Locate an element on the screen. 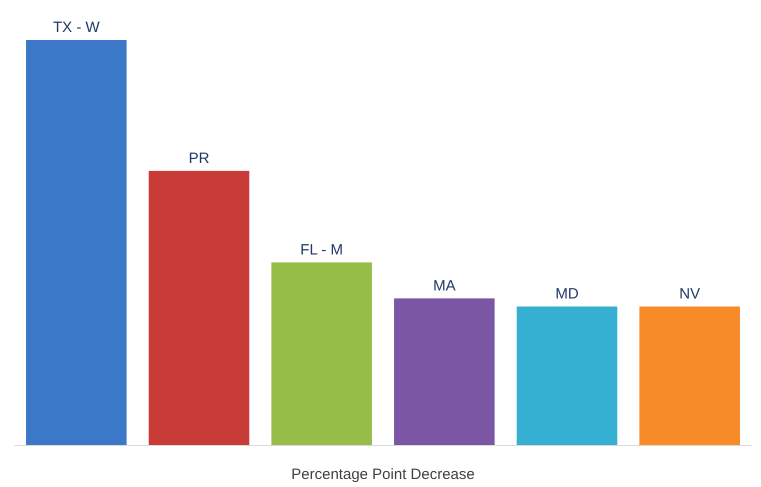  x-tick-label: FL - M is located at coordinates (322, 249).